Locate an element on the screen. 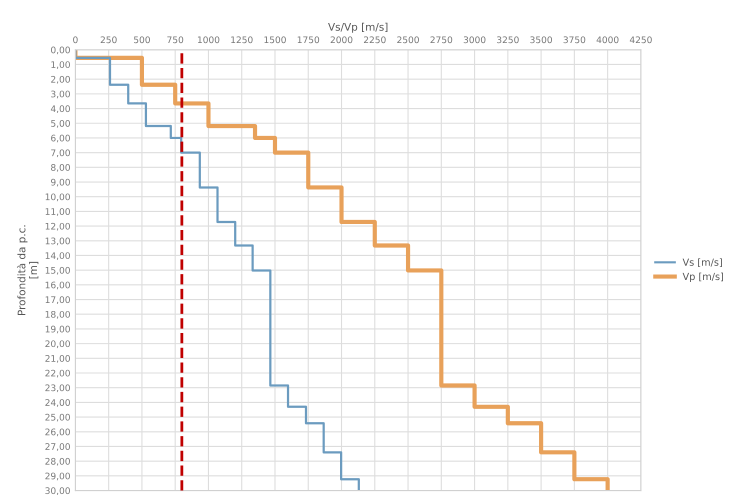 The image size is (754, 498). y-tick-label: 16,00 is located at coordinates (58, 286).